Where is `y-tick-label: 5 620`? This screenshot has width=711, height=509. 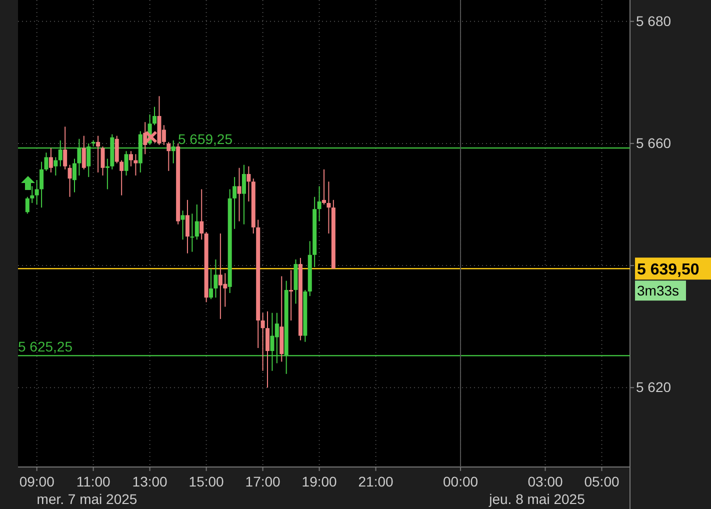 y-tick-label: 5 620 is located at coordinates (654, 387).